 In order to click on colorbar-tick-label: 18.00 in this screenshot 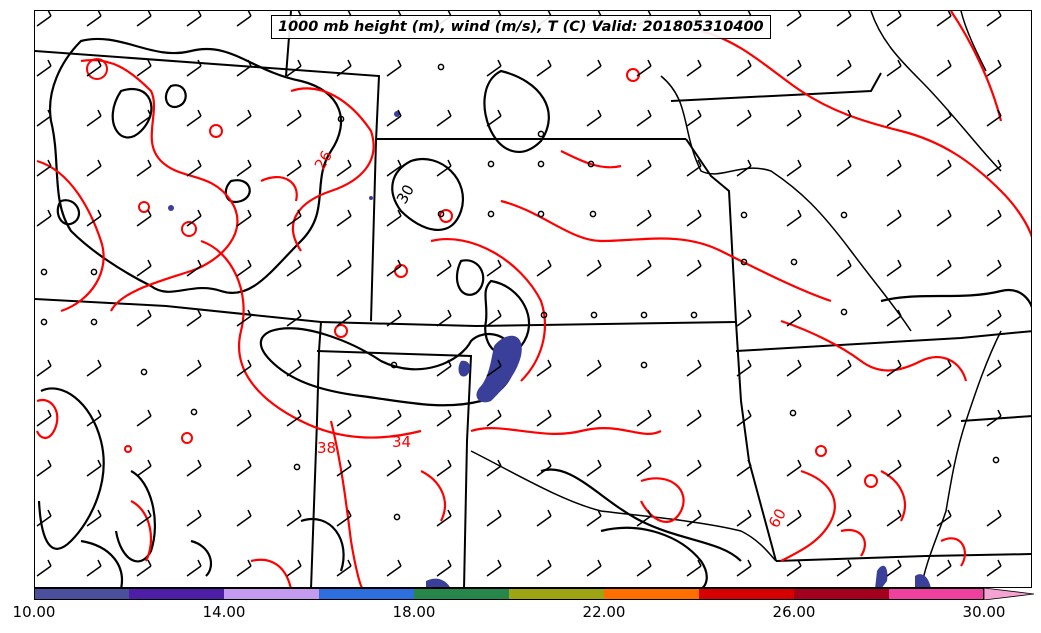, I will do `click(414, 612)`.